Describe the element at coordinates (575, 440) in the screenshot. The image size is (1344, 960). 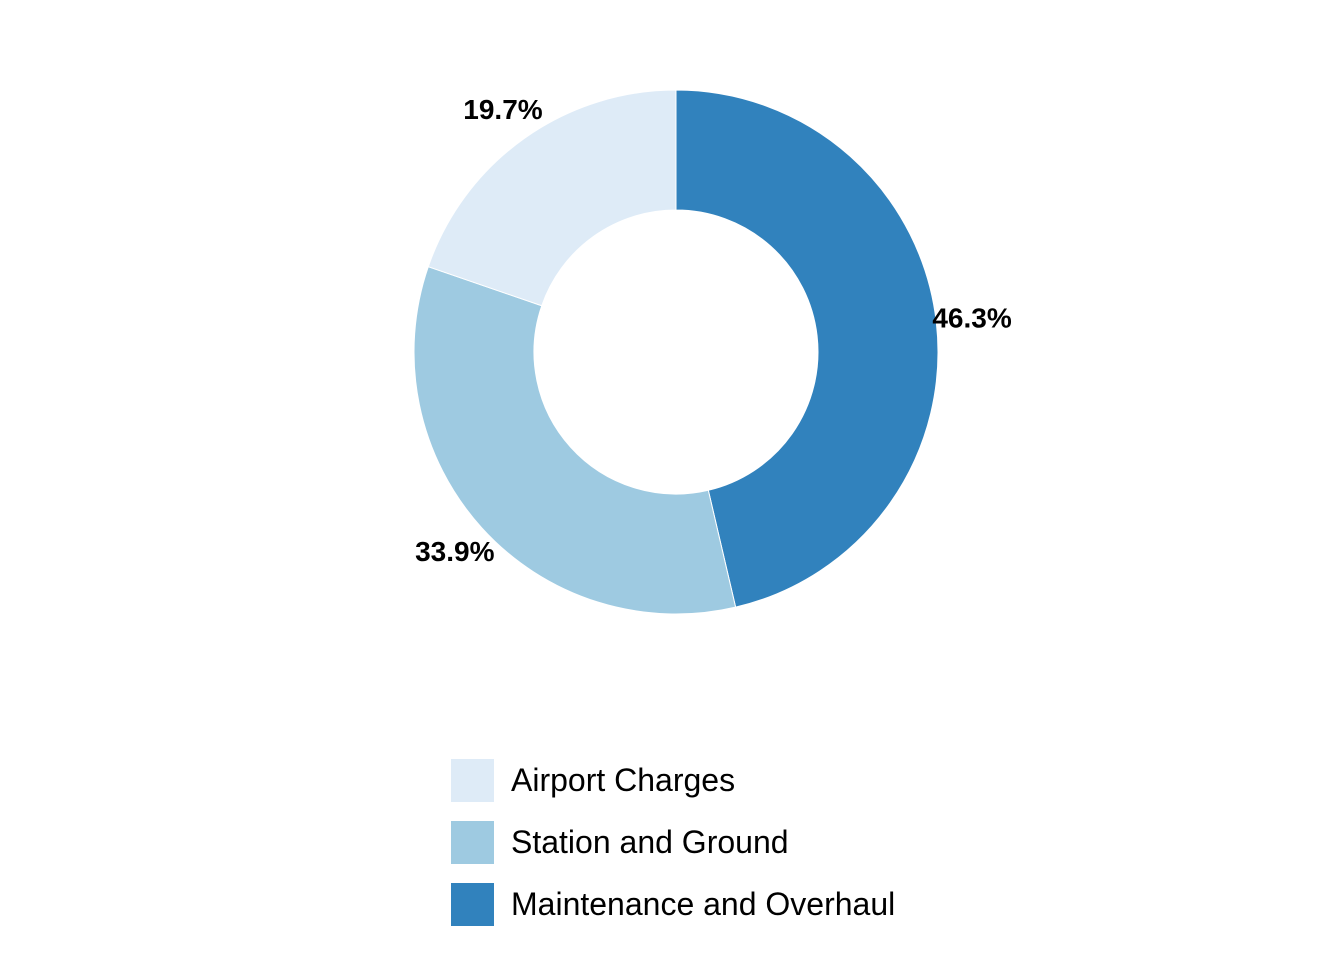
I see `slice-station-and-ground` at that location.